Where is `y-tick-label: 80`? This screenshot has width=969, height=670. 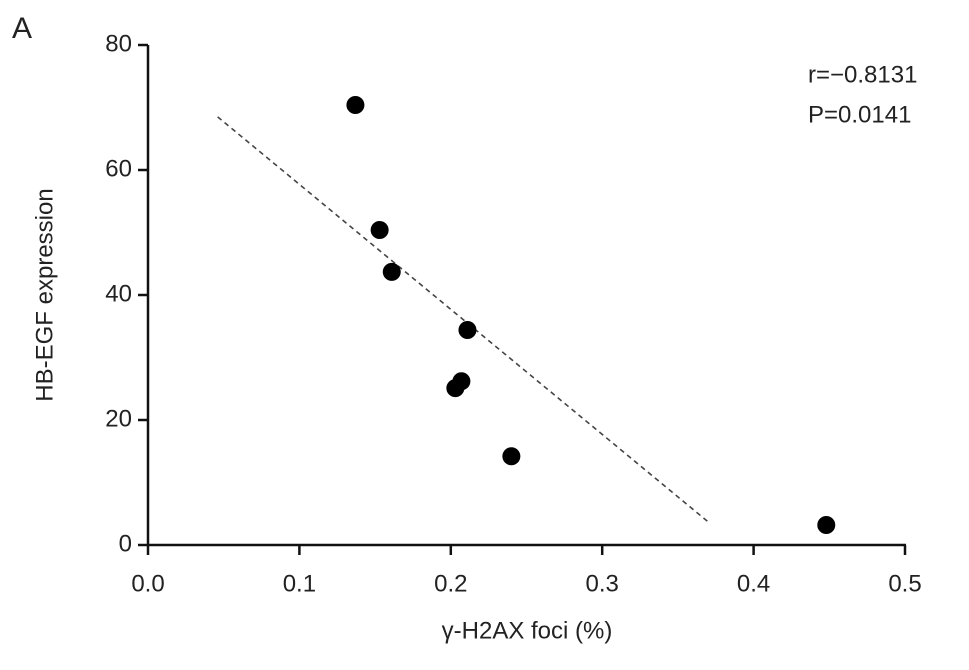 y-tick-label: 80 is located at coordinates (118, 43).